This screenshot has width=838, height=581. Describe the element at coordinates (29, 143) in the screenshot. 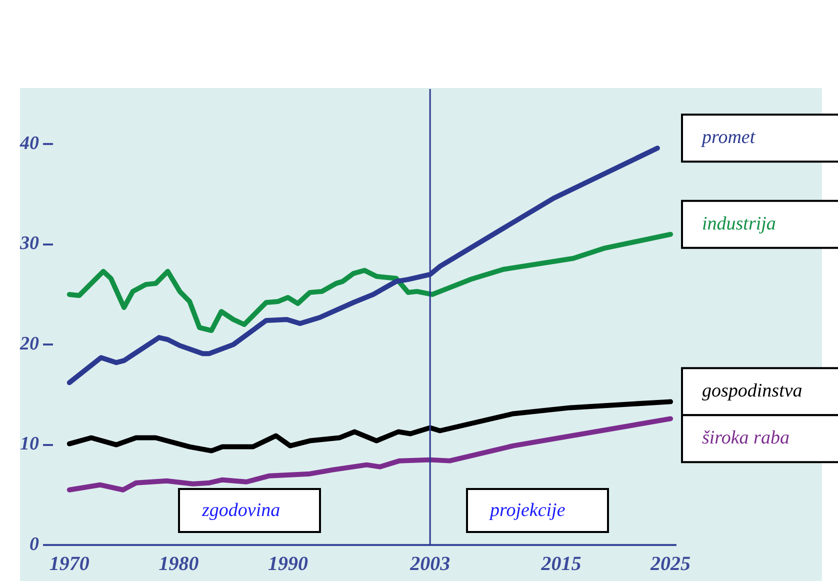

I see `y-tick-label: 40` at that location.